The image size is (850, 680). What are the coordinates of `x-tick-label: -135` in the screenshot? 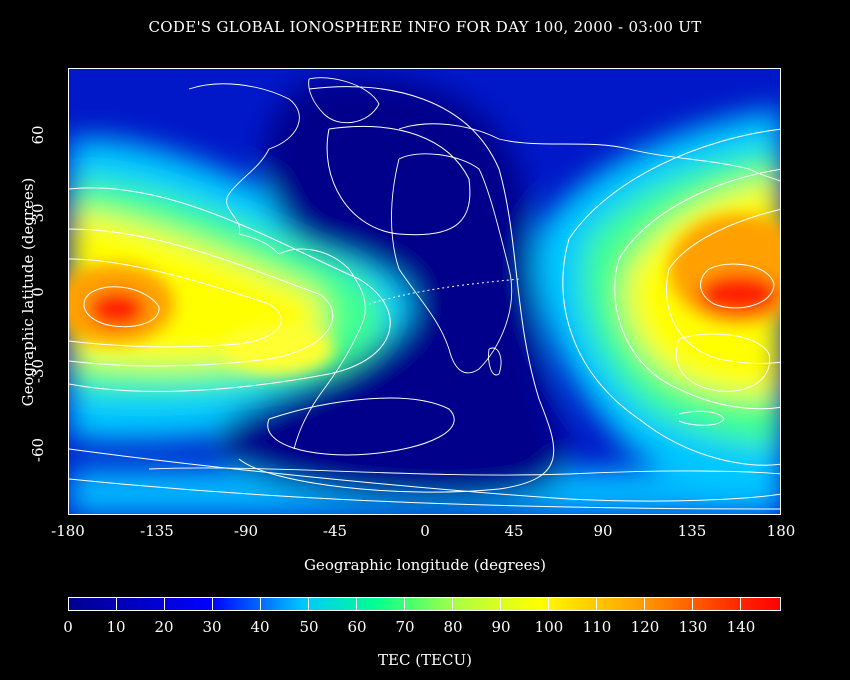 It's located at (157, 531).